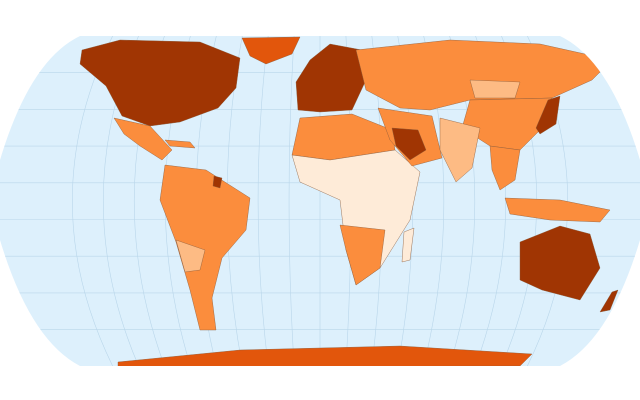  What do you see at coordinates (190, 256) in the screenshot?
I see `southern-cone` at bounding box center [190, 256].